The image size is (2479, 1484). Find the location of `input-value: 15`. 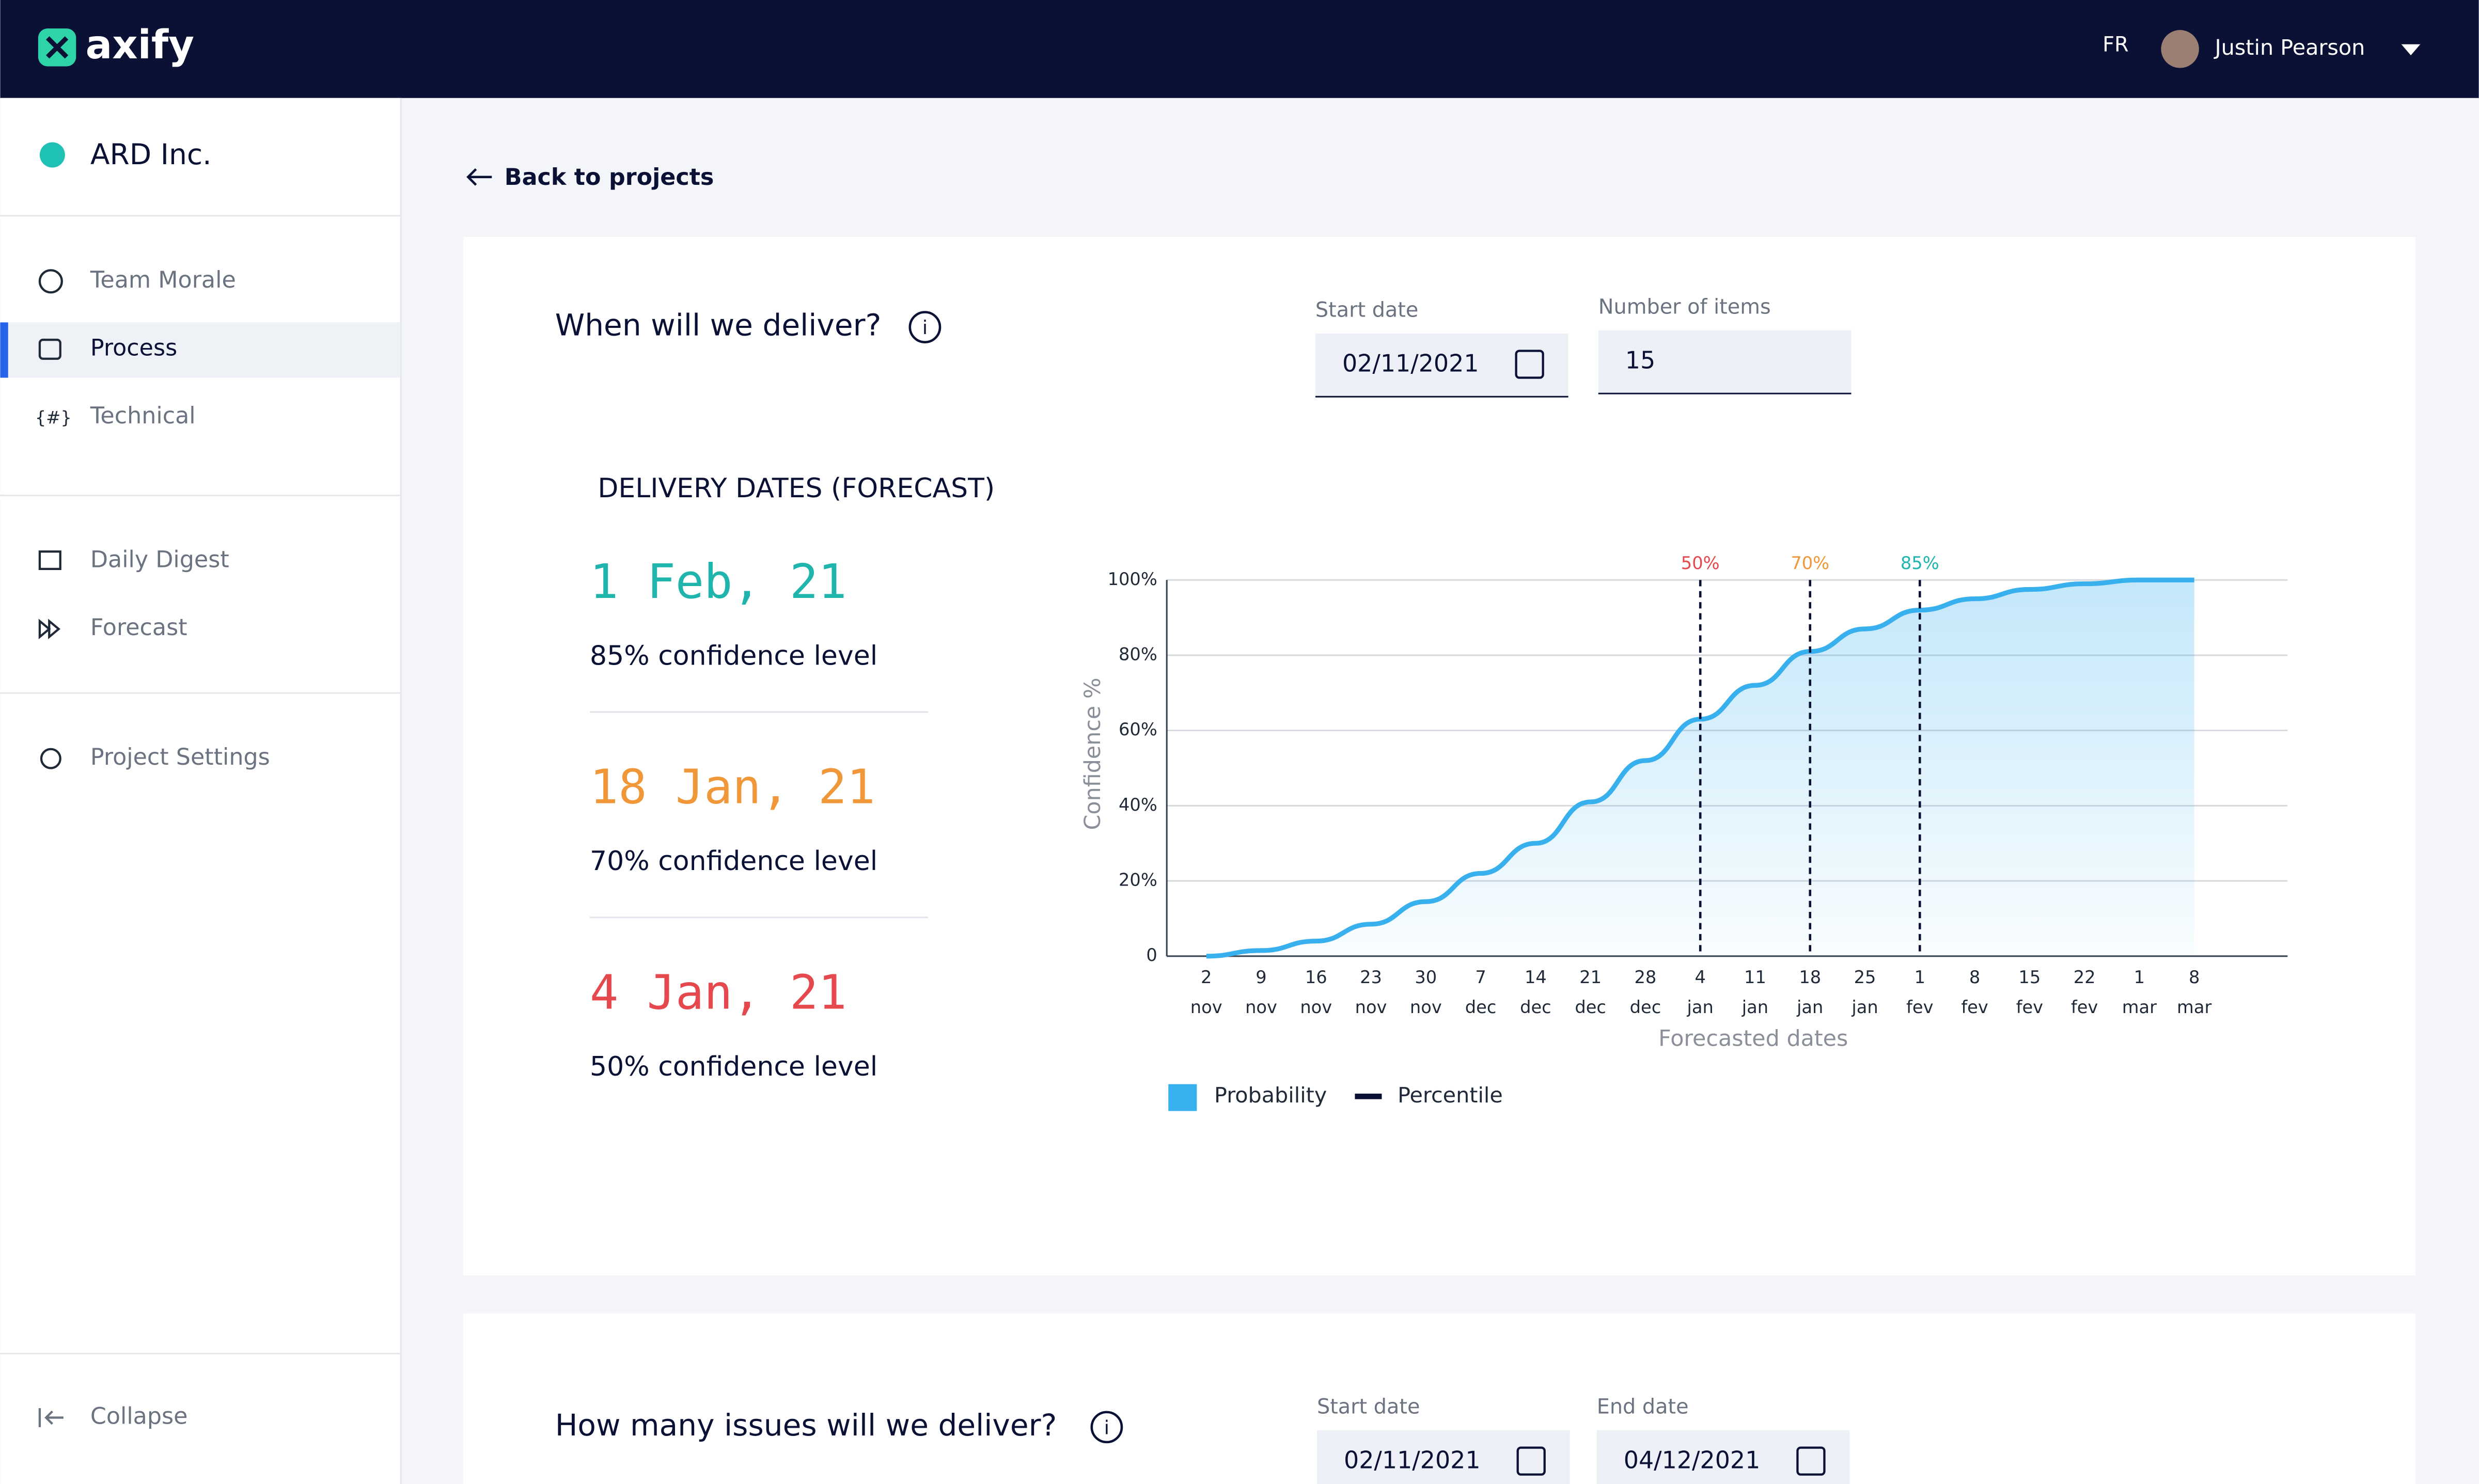

input-value: 15 is located at coordinates (1640, 360).